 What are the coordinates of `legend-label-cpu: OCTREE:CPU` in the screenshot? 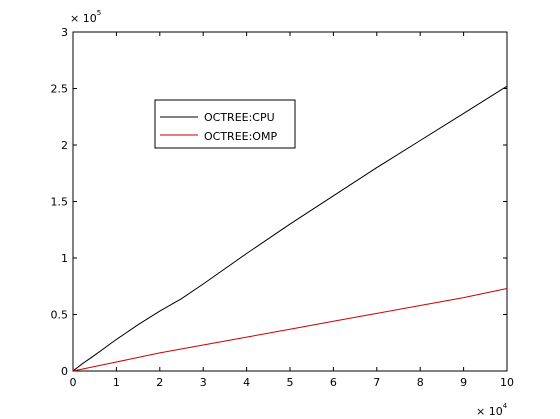 It's located at (239, 117).